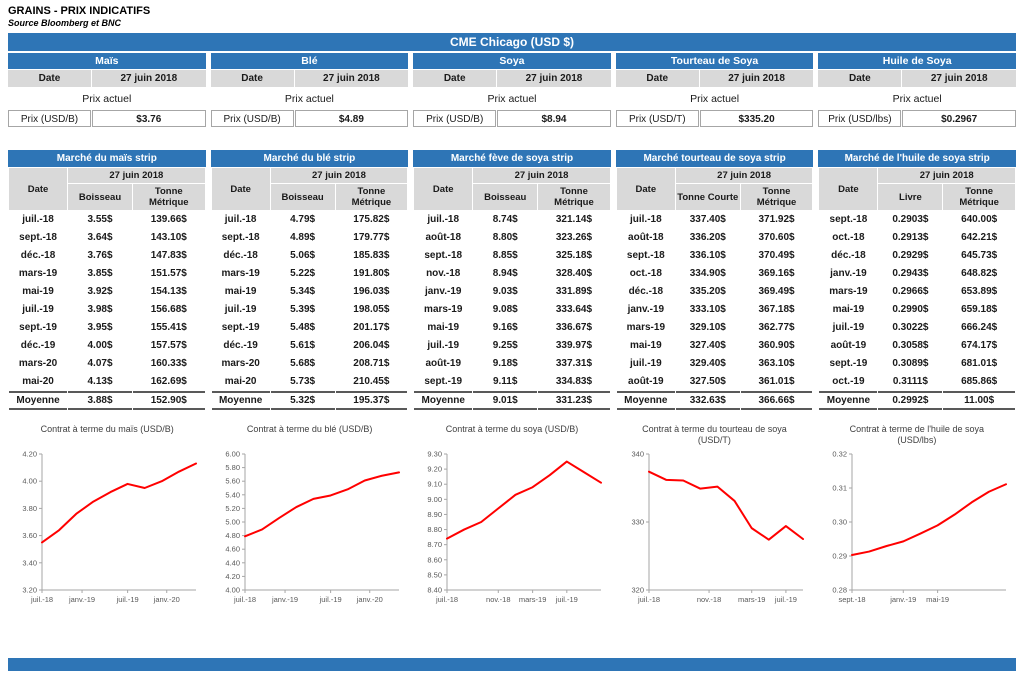  Describe the element at coordinates (371, 291) in the screenshot. I see `row-value: 196.03$` at that location.